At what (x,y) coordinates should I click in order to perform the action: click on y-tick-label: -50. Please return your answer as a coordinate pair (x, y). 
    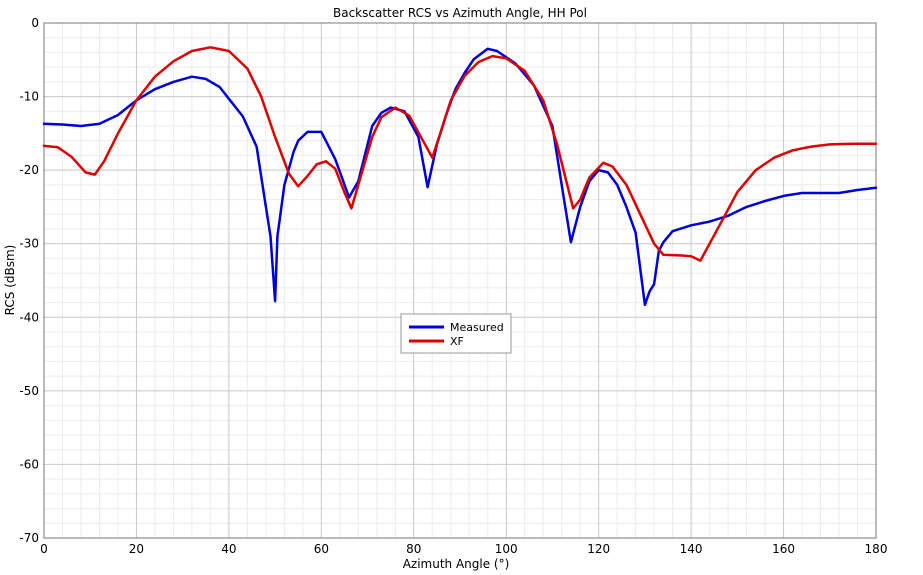
    Looking at the image, I should click on (29, 391).